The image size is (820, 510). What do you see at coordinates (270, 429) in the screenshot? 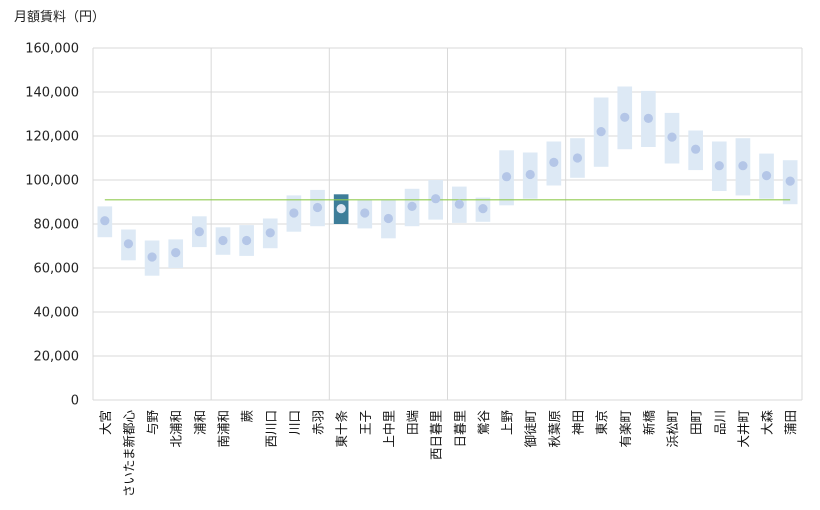
I see `x-tick-label: 西川口` at bounding box center [270, 429].